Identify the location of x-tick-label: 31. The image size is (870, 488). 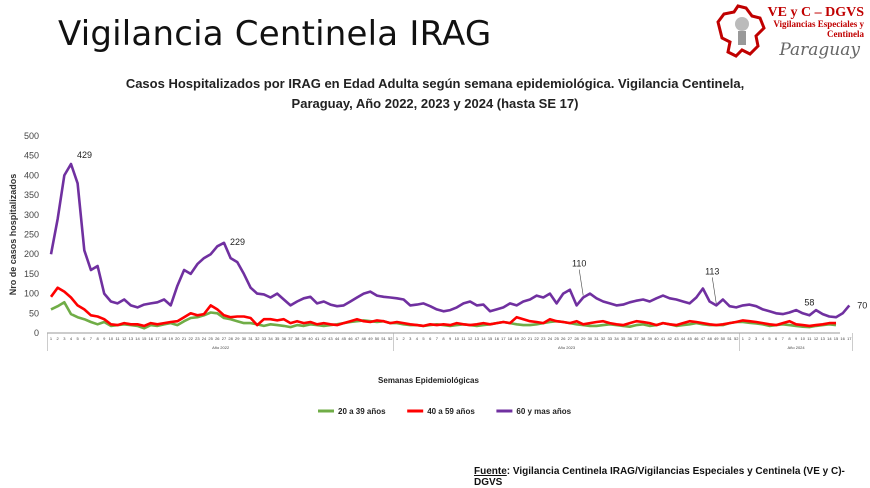
(250, 338).